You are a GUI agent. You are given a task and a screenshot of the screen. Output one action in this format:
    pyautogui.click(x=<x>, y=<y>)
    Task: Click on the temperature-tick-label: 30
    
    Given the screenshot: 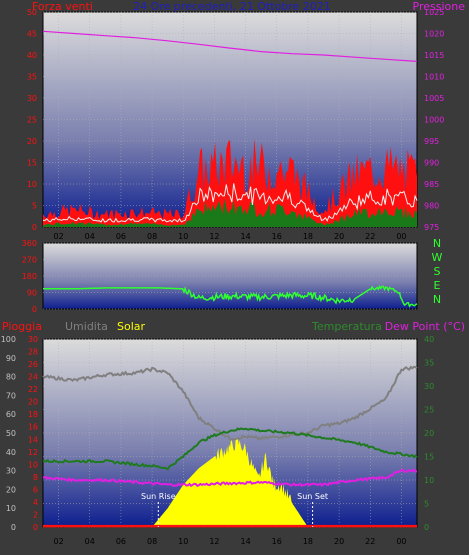 What is the action you would take?
    pyautogui.click(x=429, y=386)
    